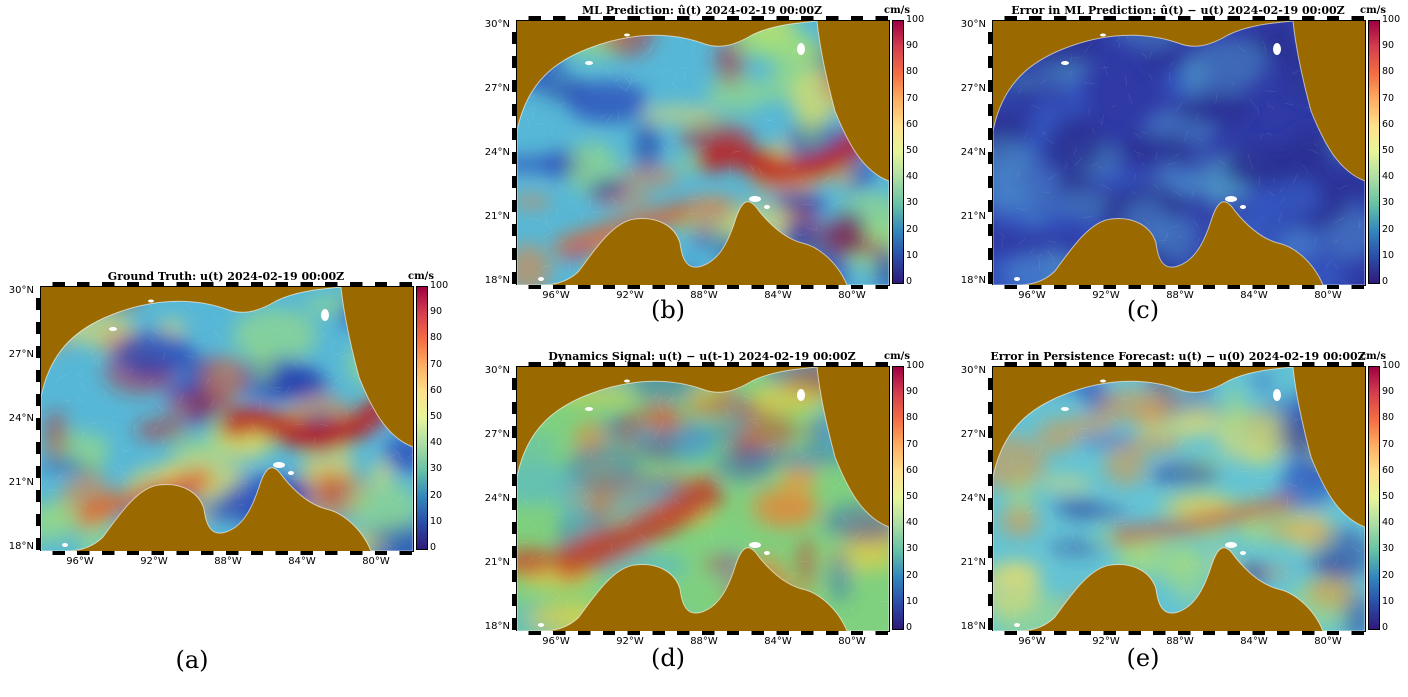 The image size is (1408, 697). I want to click on panel-caption: (e), so click(1143, 658).